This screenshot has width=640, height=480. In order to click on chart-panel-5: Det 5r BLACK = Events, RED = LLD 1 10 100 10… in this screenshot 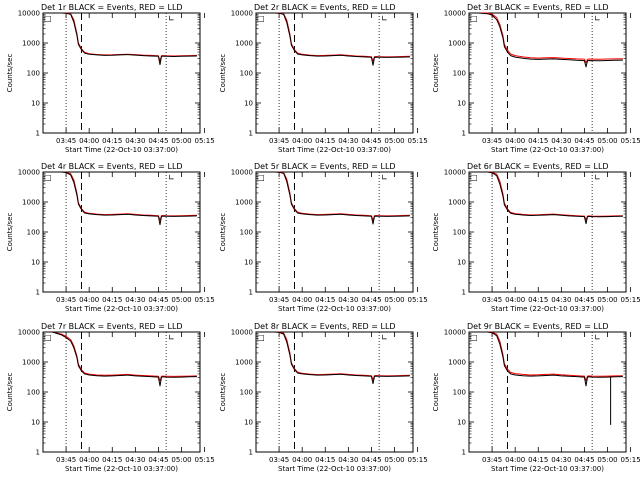, I will do `click(323, 237)`.